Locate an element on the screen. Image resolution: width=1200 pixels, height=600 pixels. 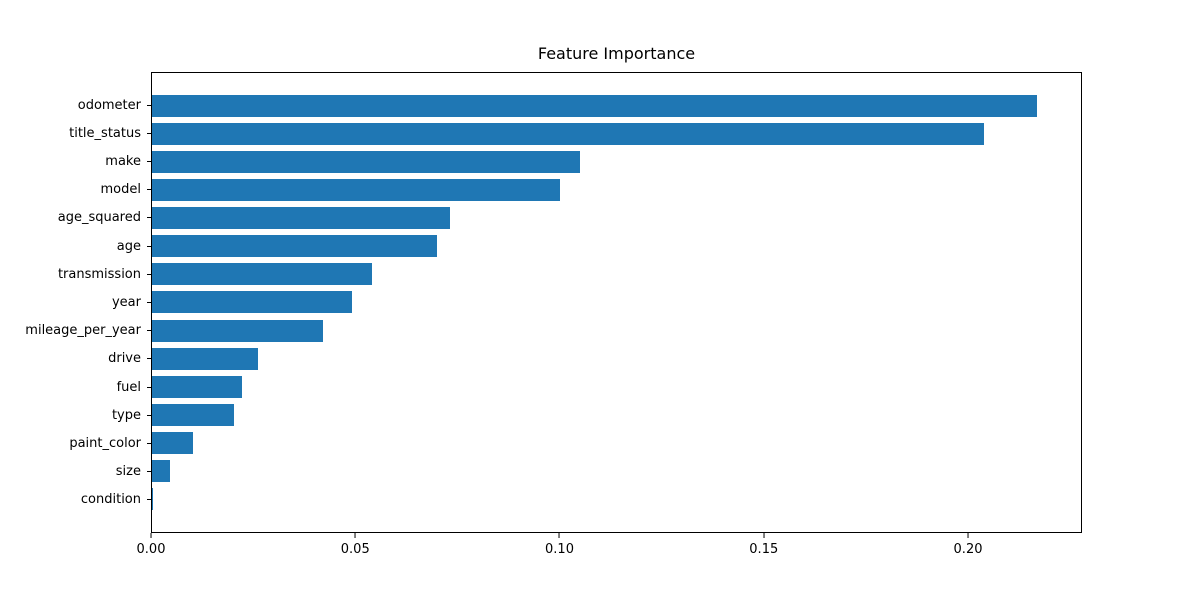
y-tick-row-mileage_per_year: mileage_per_year is located at coordinates (76, 331).